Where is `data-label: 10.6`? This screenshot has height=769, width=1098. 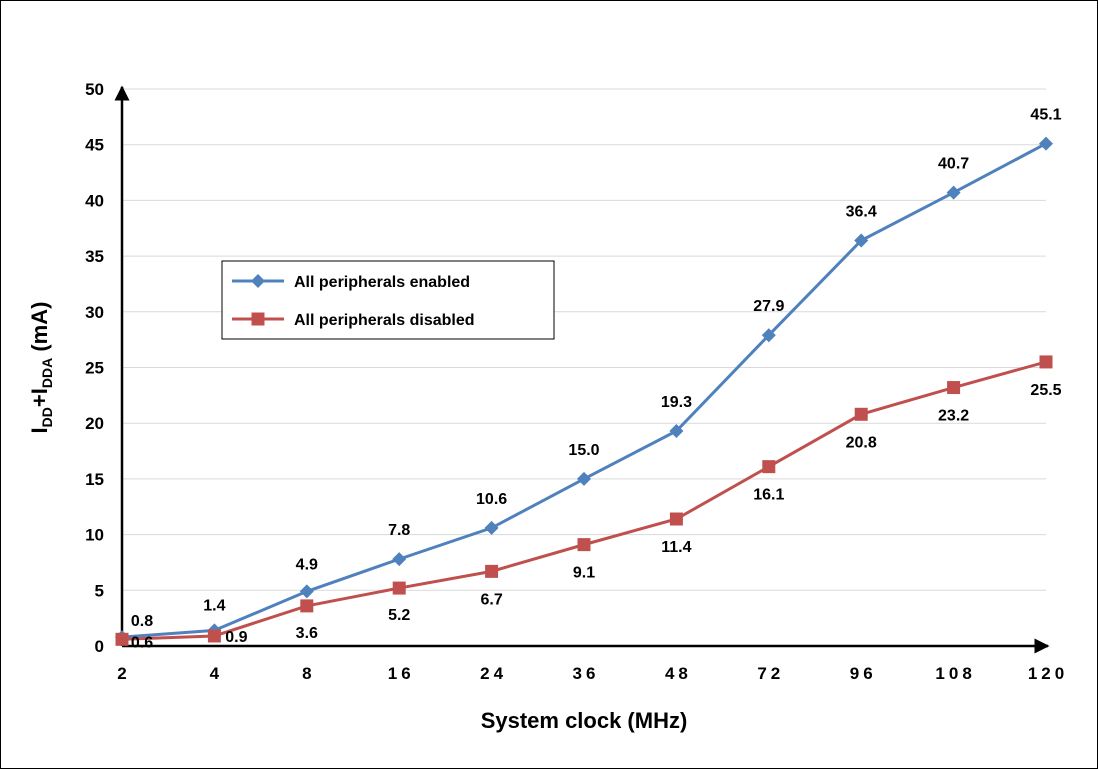
data-label: 10.6 is located at coordinates (491, 499).